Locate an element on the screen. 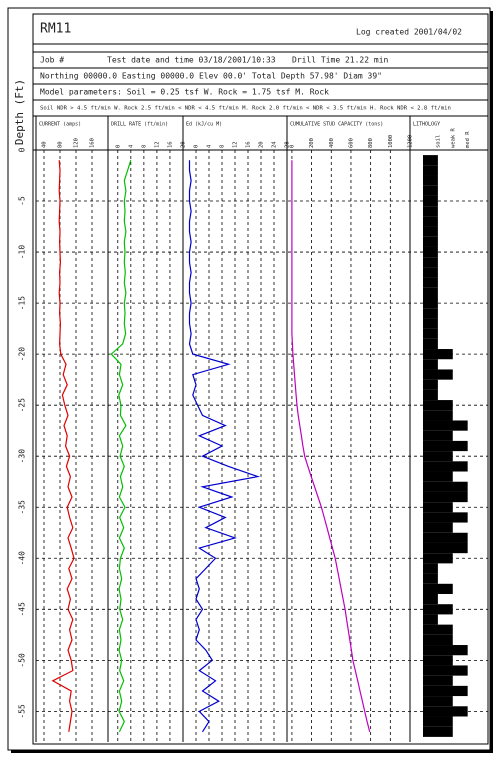 The width and height of the screenshot is (498, 758). x-tick-label: med R is located at coordinates (468, 139).